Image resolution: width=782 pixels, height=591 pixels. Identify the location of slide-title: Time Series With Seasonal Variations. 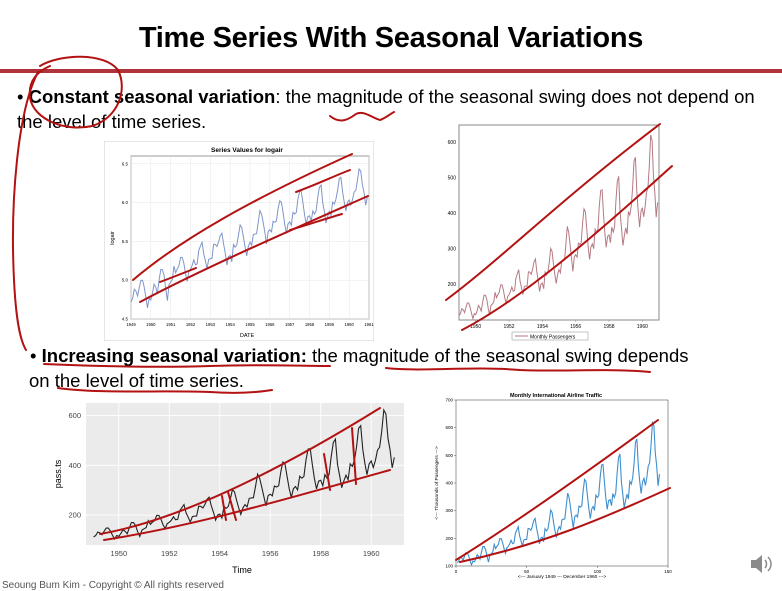
(391, 38).